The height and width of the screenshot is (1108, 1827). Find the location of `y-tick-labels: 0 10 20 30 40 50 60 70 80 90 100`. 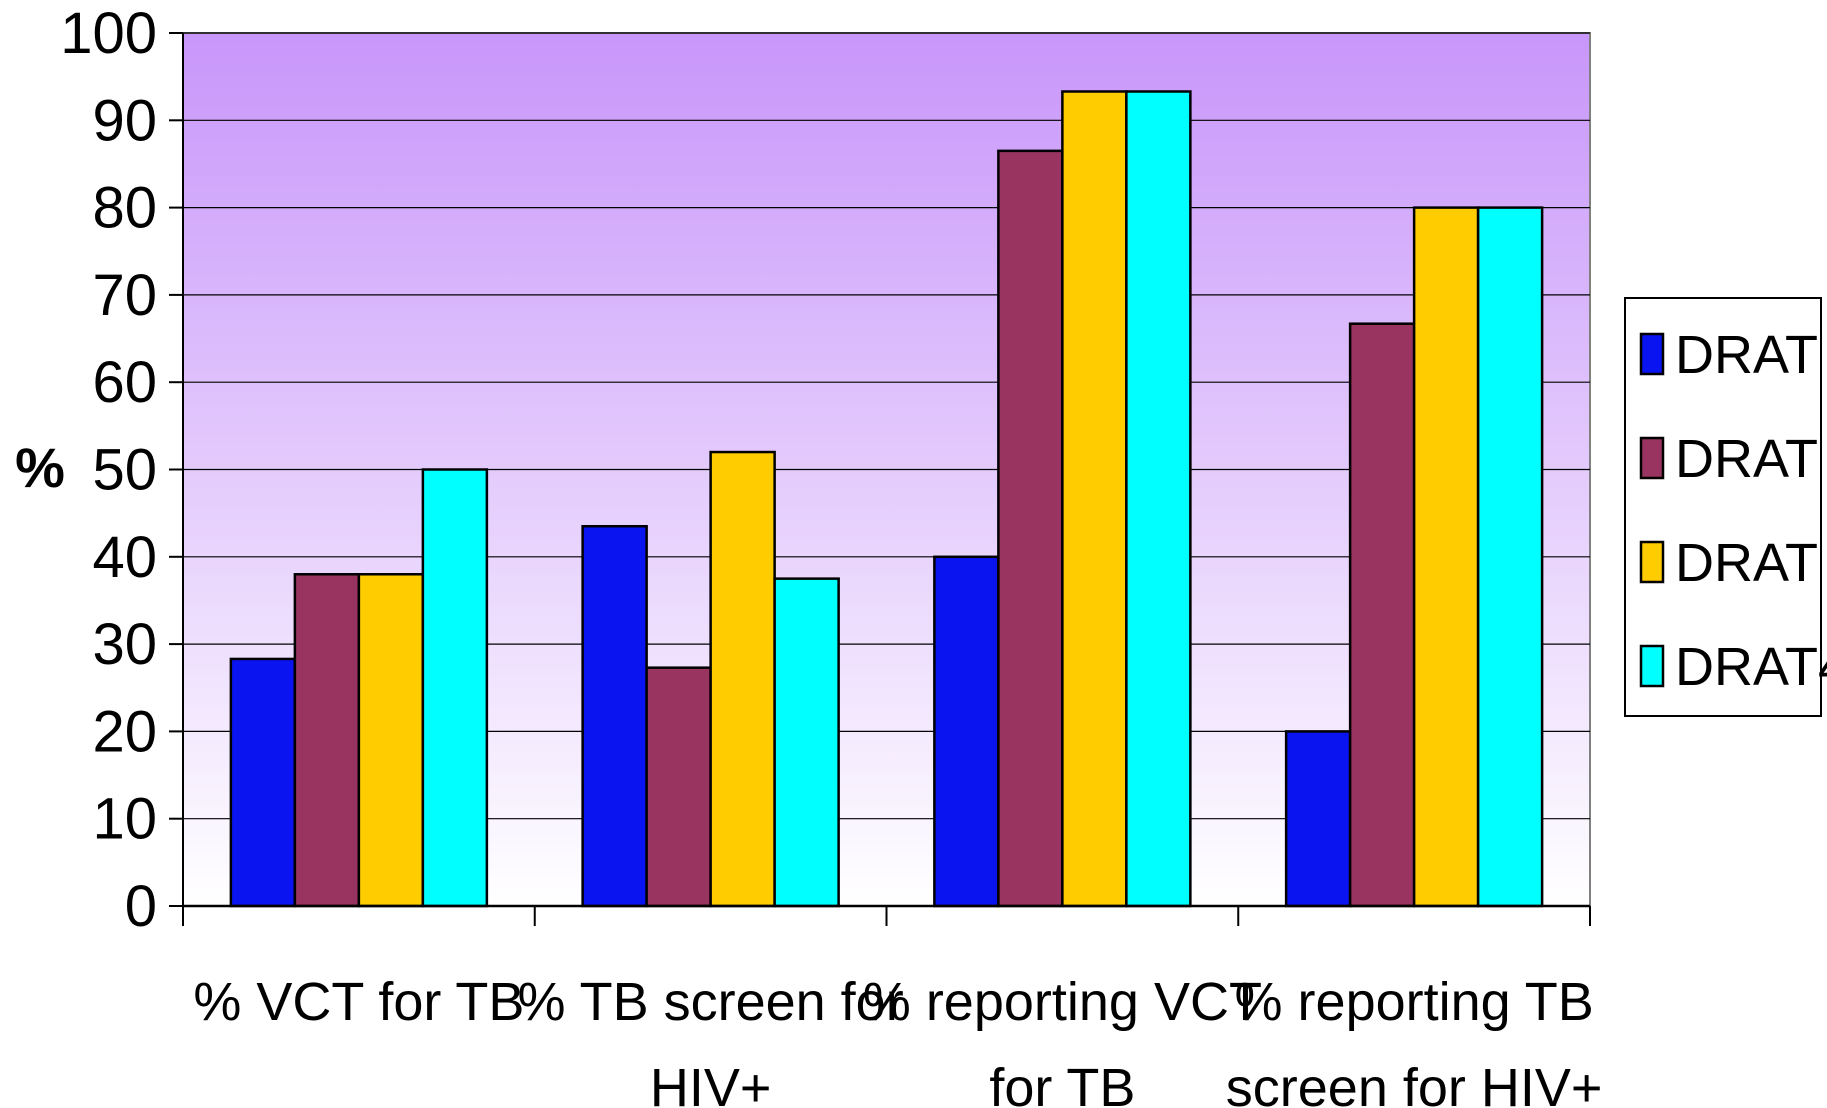

y-tick-labels: 0 10 20 30 40 50 60 70 80 90 100 is located at coordinates (108, 470).